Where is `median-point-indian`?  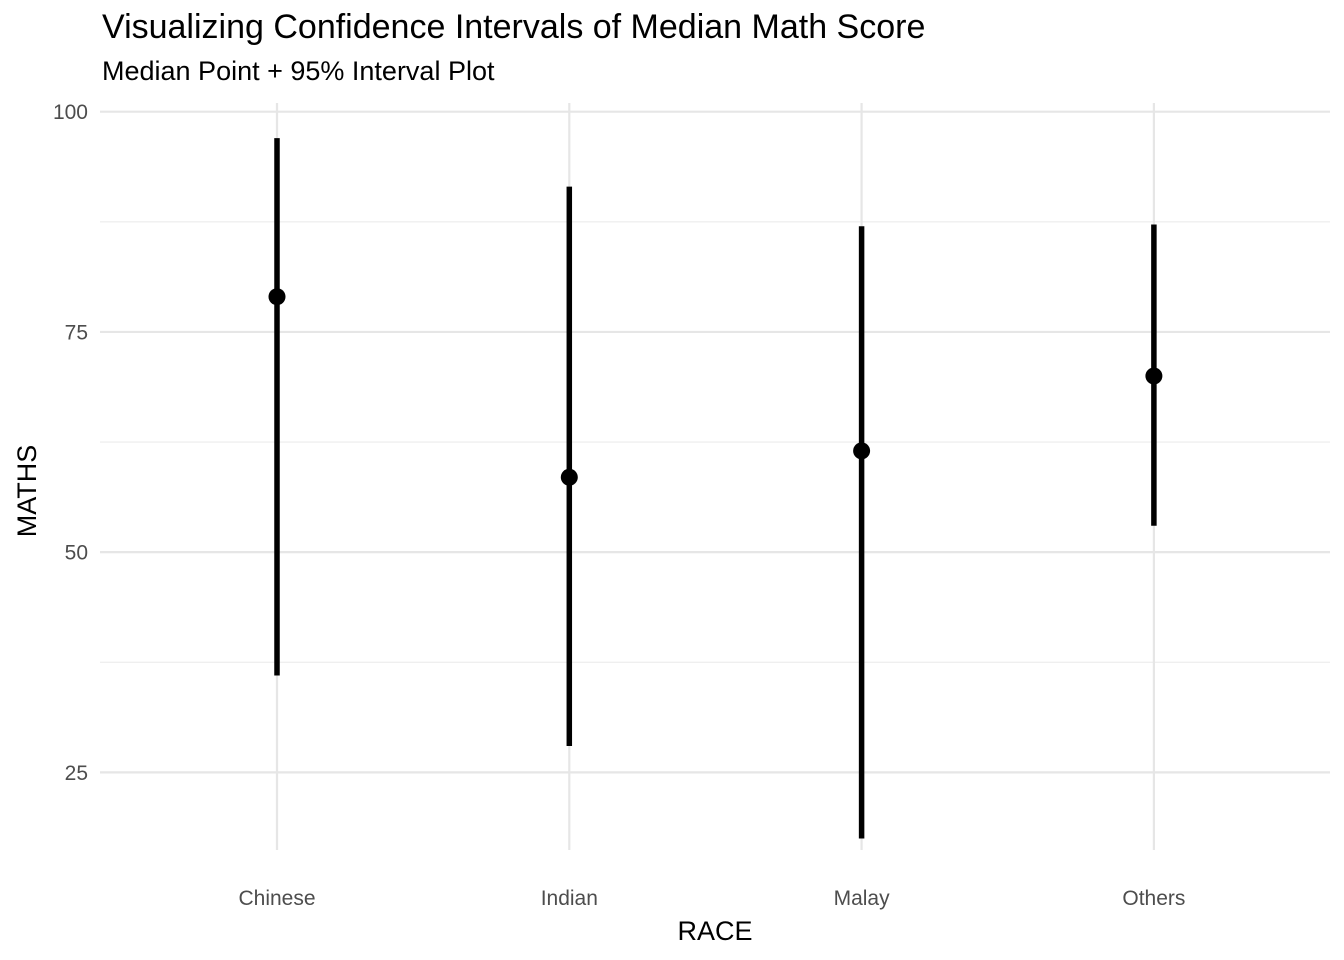
median-point-indian is located at coordinates (569, 477).